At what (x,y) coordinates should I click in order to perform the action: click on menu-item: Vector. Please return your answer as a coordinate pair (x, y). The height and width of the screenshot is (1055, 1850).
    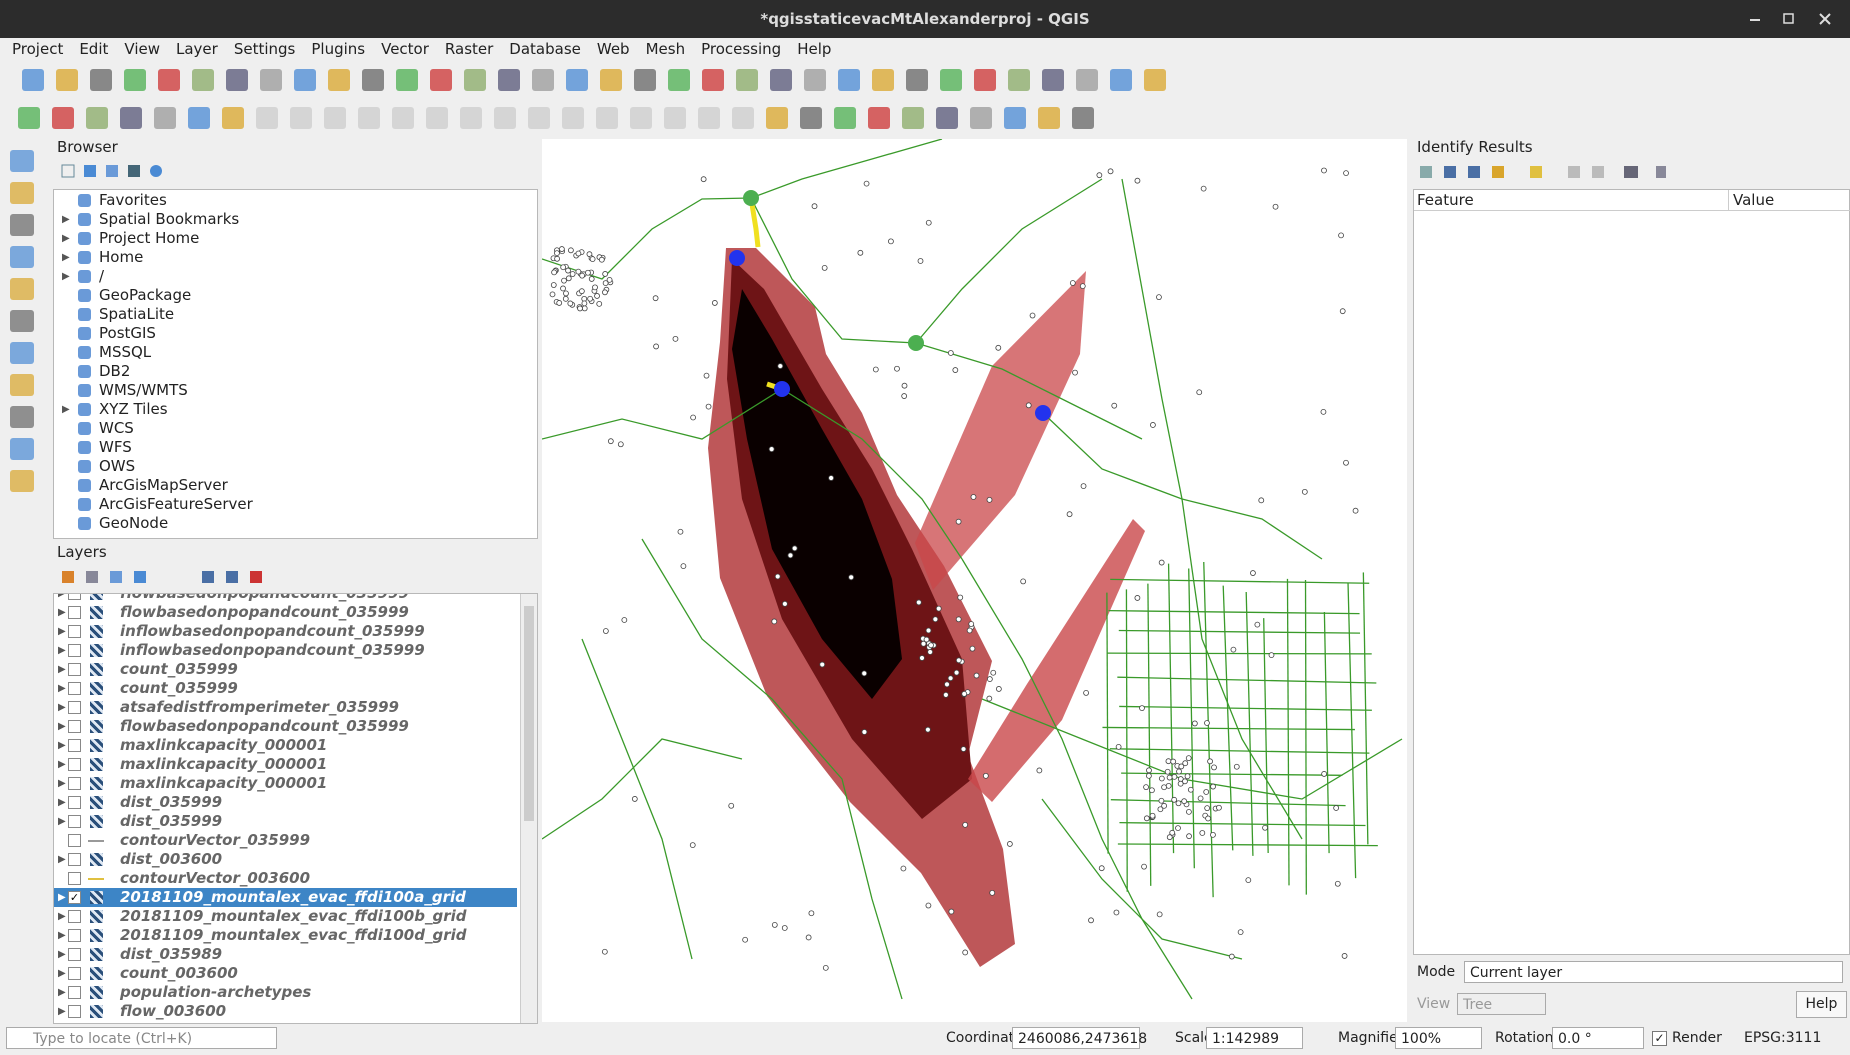
    Looking at the image, I should click on (405, 49).